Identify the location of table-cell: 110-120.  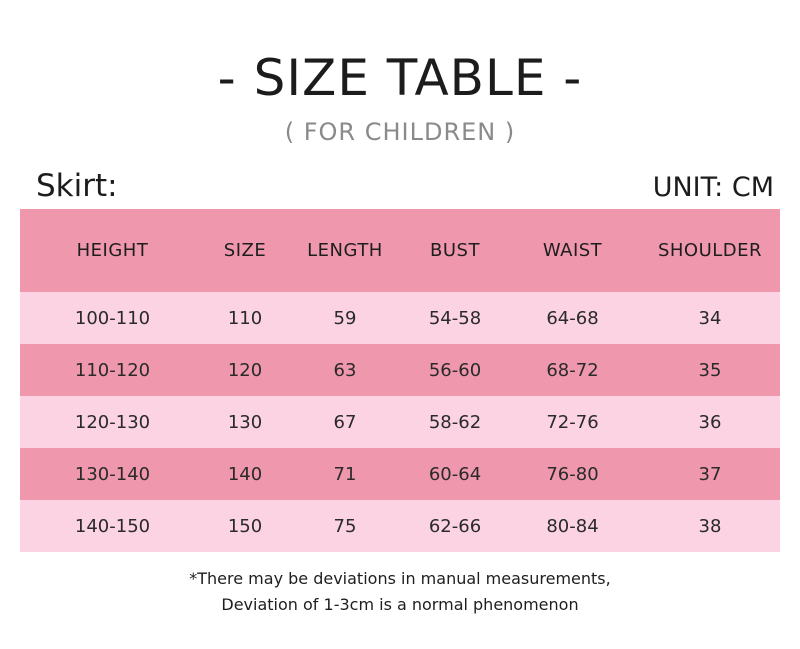
(112, 370).